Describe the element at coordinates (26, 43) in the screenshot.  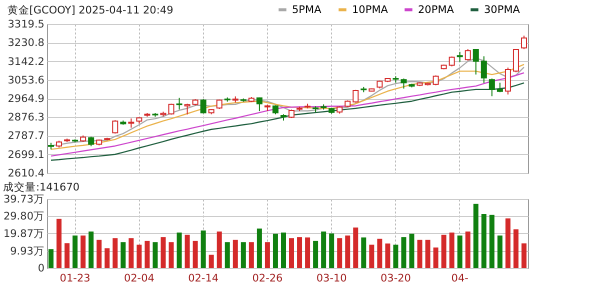
I see `y-tick-label: 3230.8` at that location.